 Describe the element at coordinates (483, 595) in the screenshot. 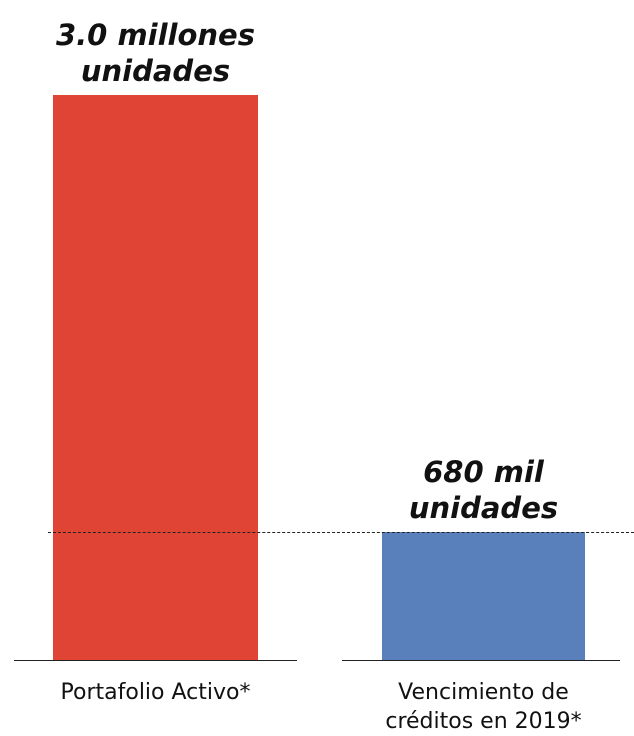

I see `bar` at that location.